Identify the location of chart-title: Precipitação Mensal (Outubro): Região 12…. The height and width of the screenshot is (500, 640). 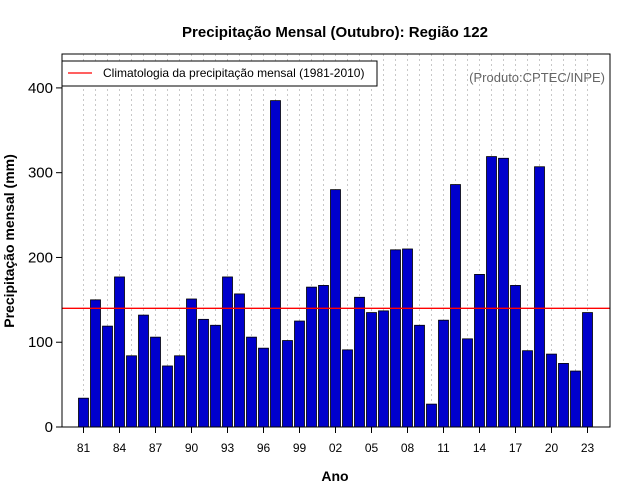
(335, 32).